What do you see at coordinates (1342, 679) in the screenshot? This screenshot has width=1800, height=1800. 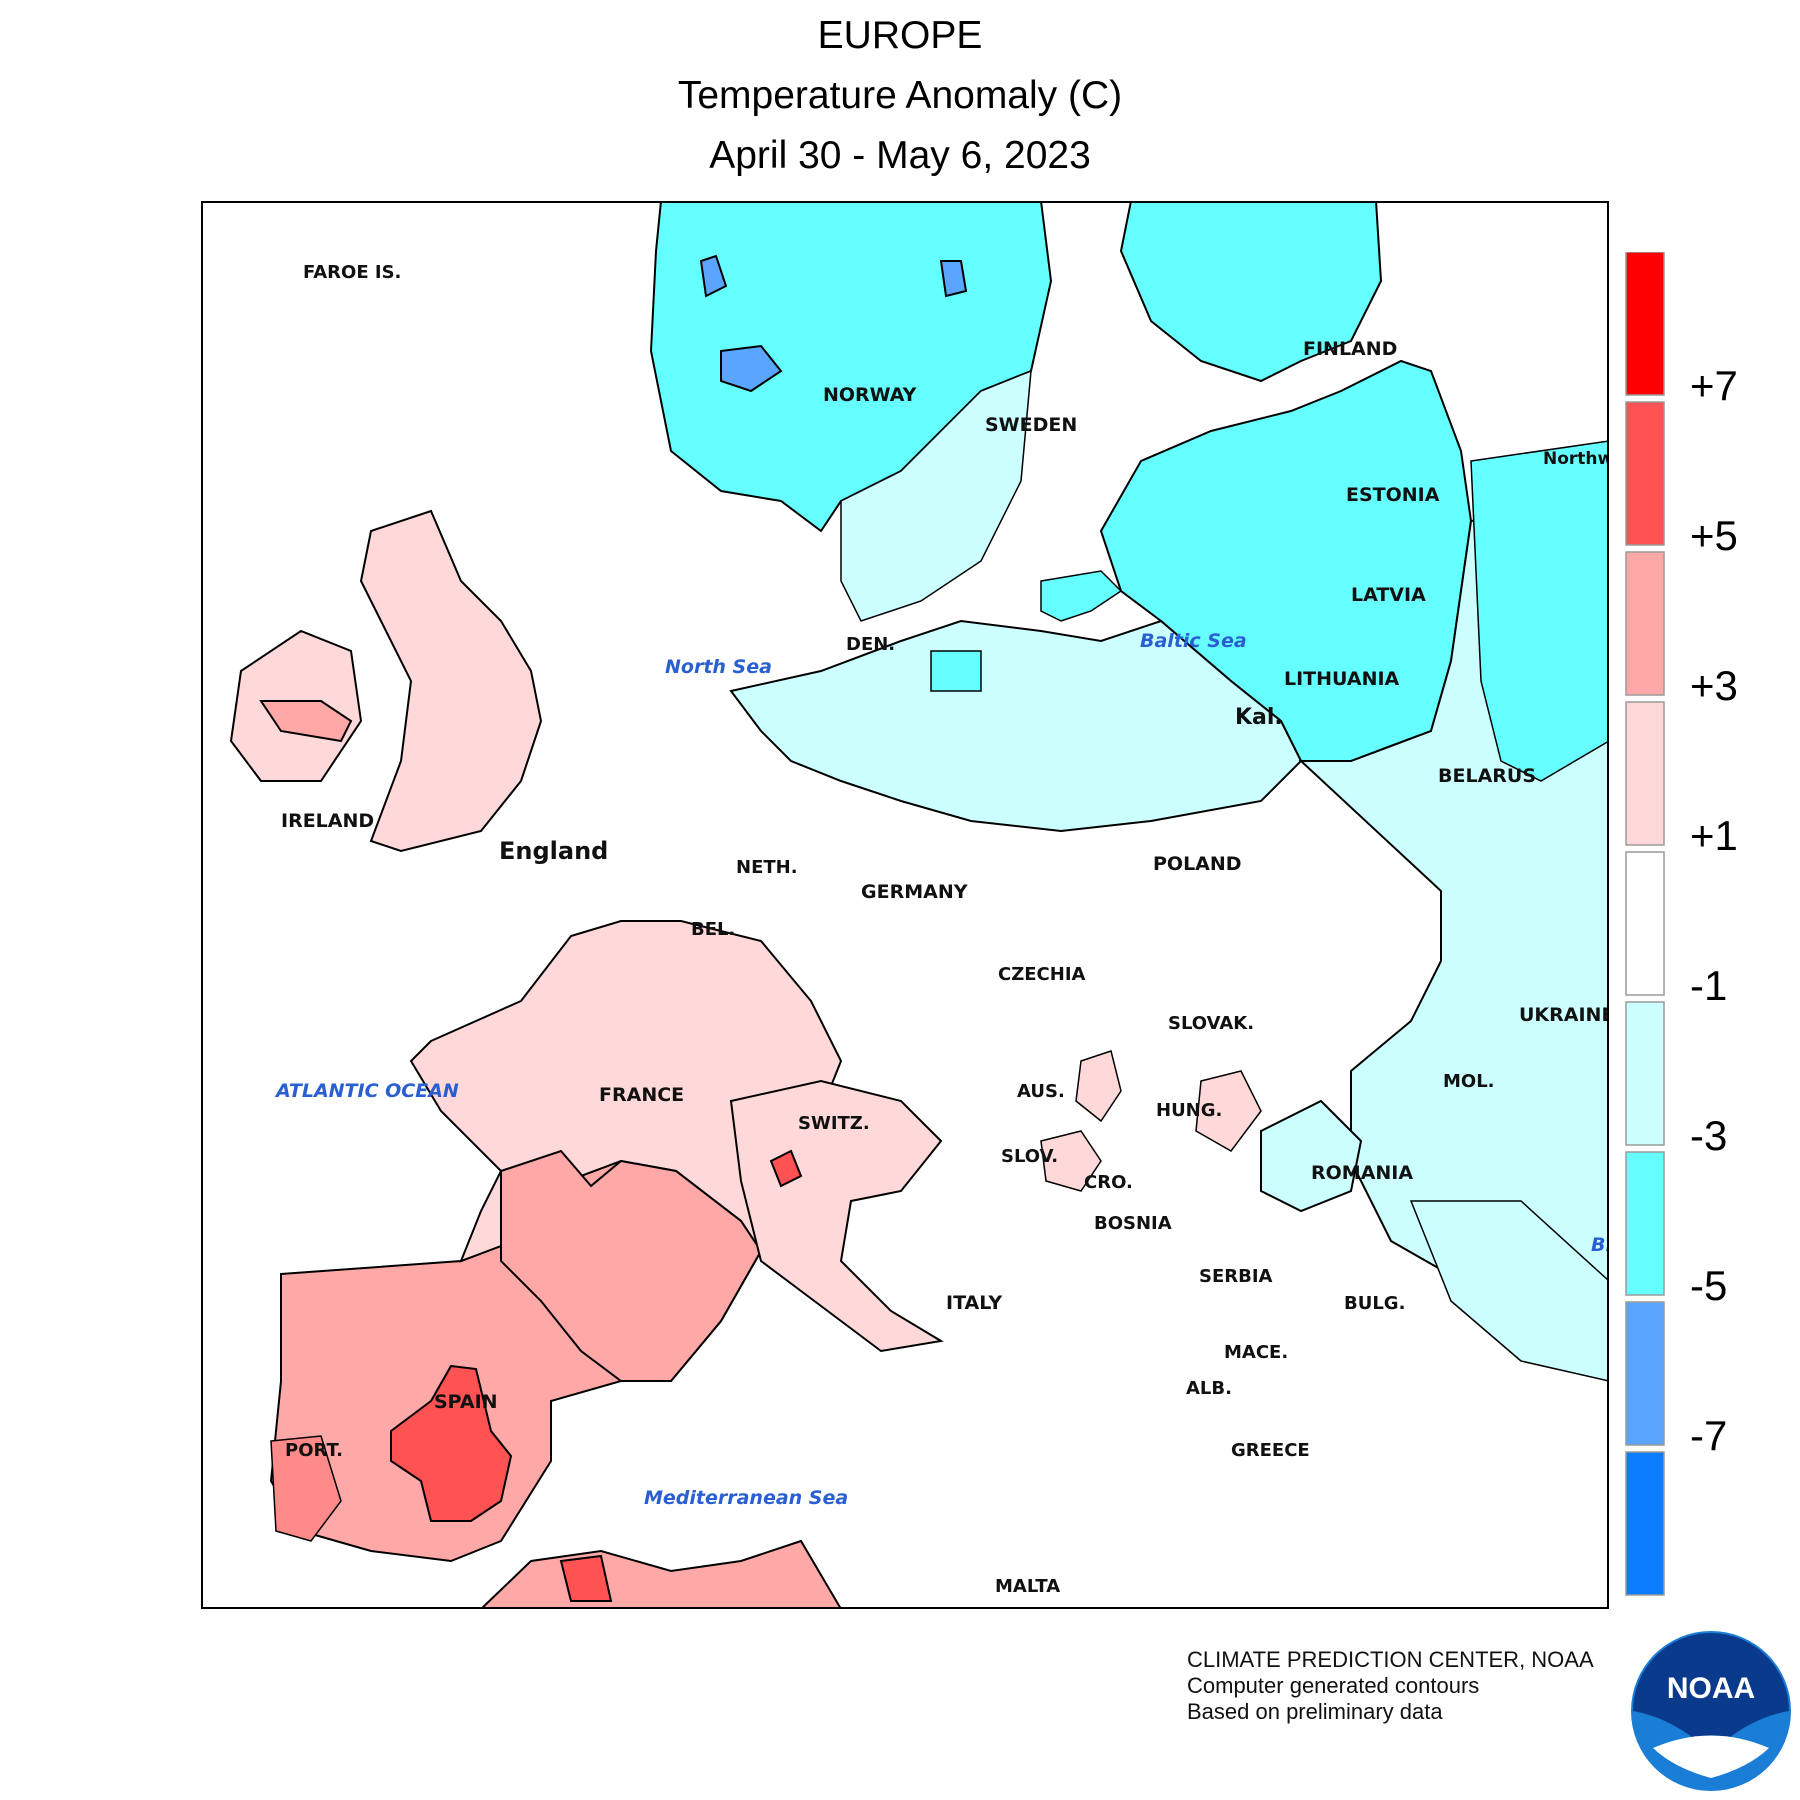 I see `label-lithuania: LITHUANIA` at bounding box center [1342, 679].